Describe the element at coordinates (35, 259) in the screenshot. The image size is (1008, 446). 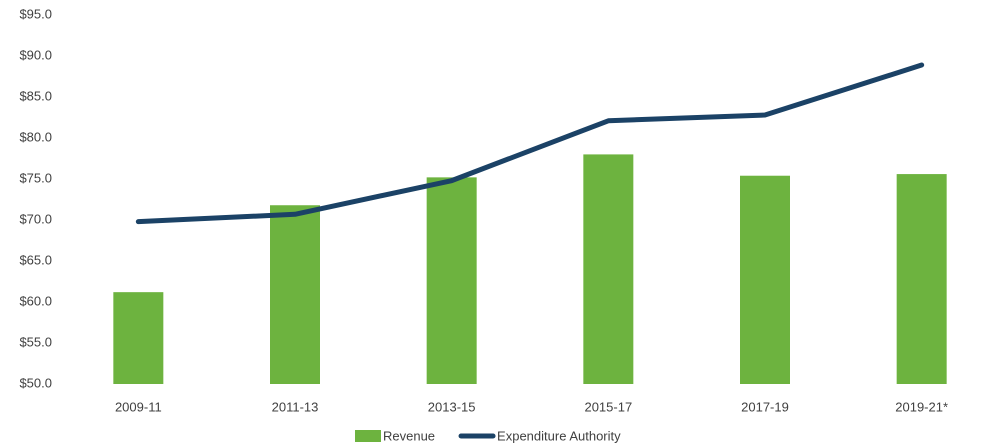
I see `y-tick-label: $65.0` at that location.